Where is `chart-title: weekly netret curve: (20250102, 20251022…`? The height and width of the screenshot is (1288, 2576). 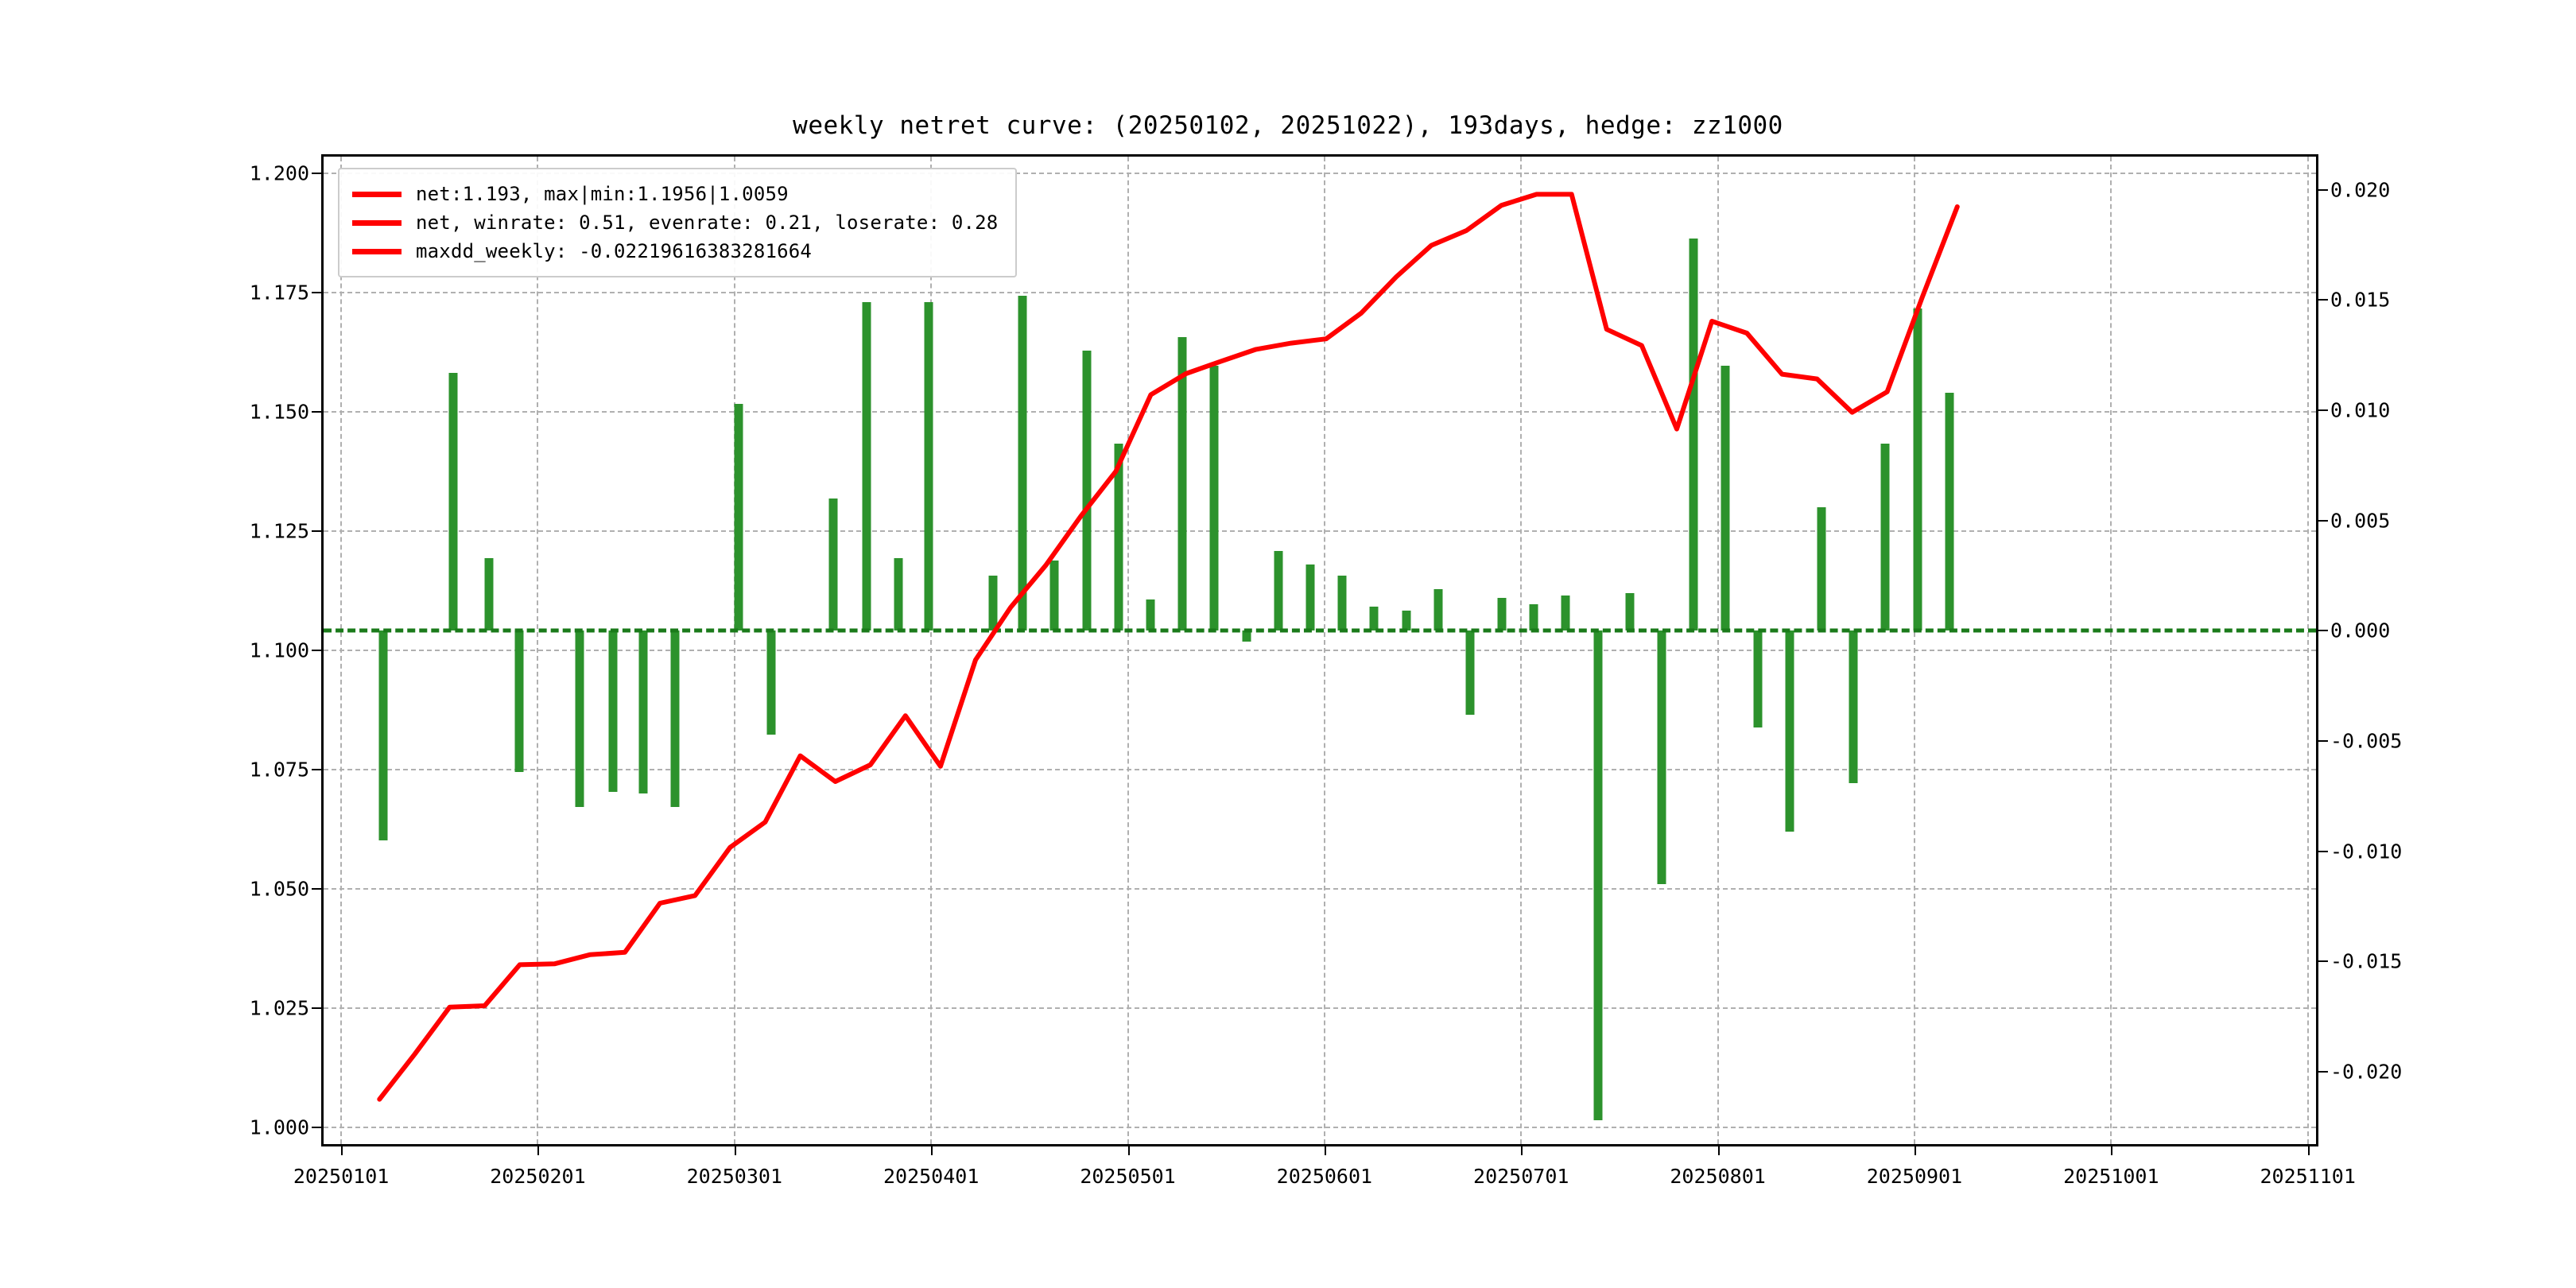 chart-title: weekly netret curve: (20250102, 20251022… is located at coordinates (1288, 125).